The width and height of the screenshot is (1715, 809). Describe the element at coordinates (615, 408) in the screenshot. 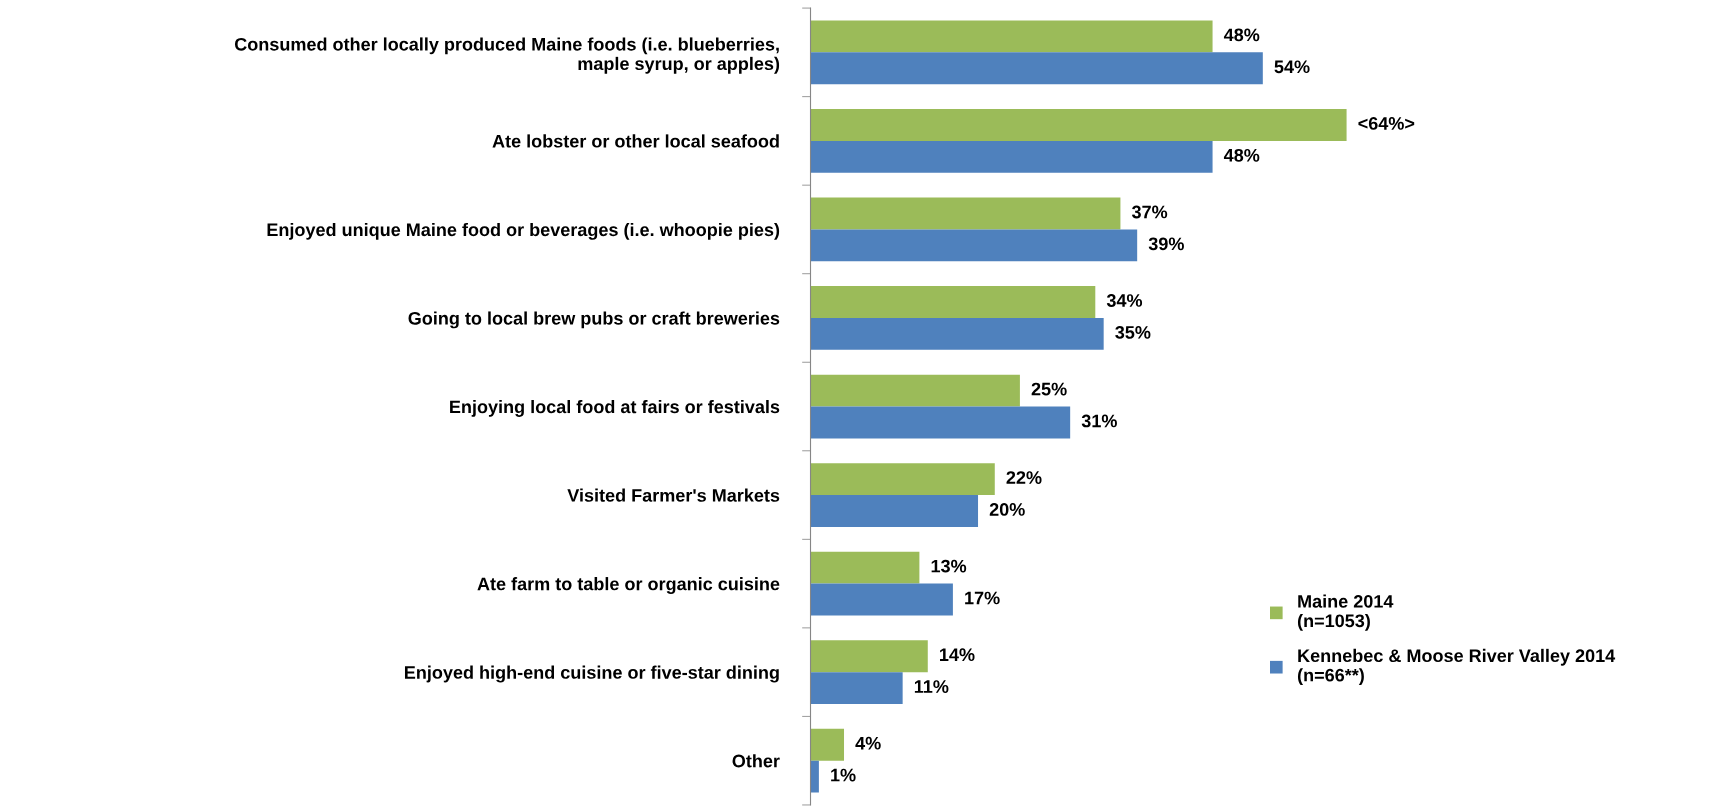

I see `y-tick-label: Enjoying local food at fairs or festivals` at that location.